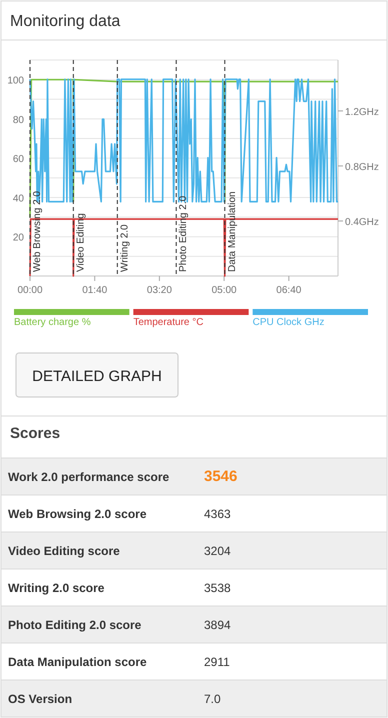 This screenshot has height=718, width=388. I want to click on x-tick-label: 05:00, so click(225, 290).